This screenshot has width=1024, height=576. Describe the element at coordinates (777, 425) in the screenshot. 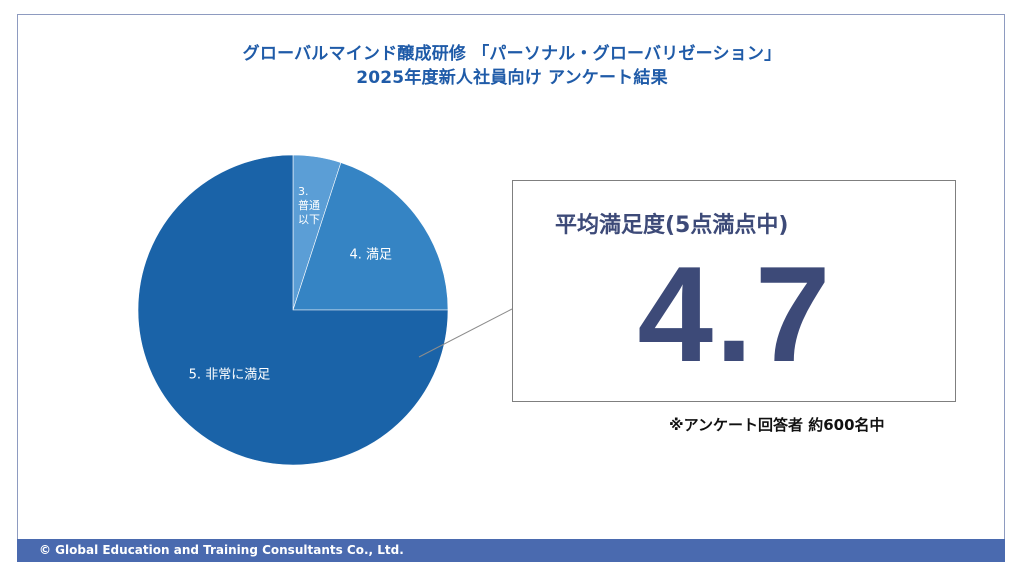

I see `respondents-note: ※アンケート回答者 約600名中` at that location.